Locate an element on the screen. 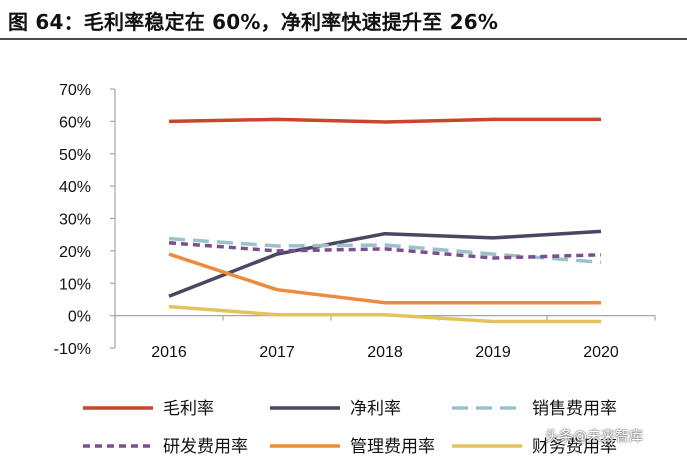 The image size is (687, 459). x-tick-label: 2017 is located at coordinates (277, 352).